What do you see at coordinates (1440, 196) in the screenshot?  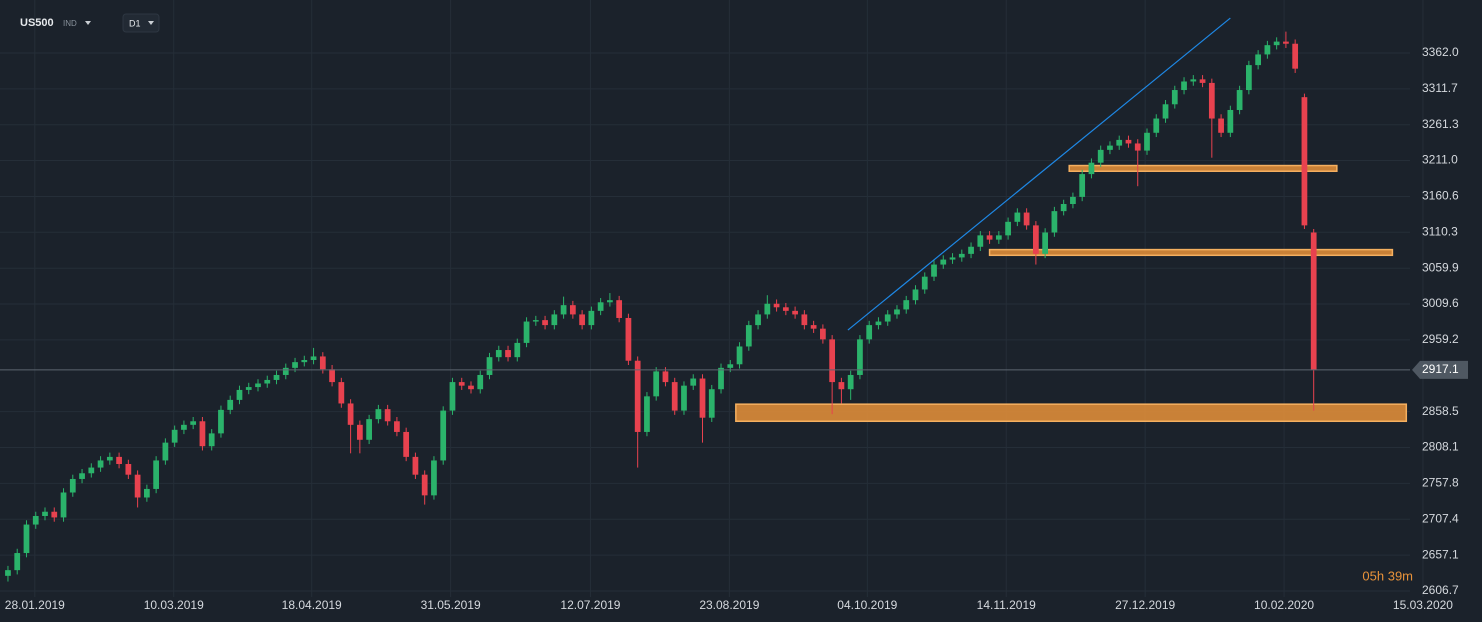 I see `y-tick-label: 3160.6` at bounding box center [1440, 196].